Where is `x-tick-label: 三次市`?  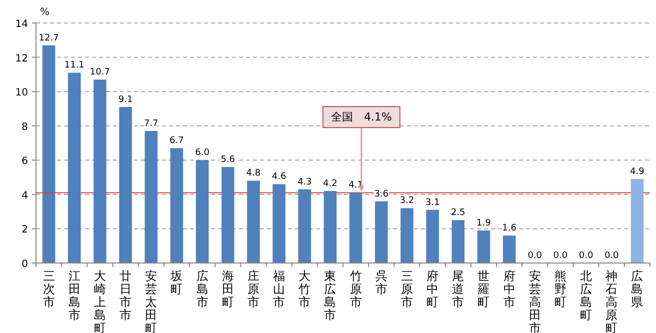 x-tick-label: 三次市 is located at coordinates (48, 289).